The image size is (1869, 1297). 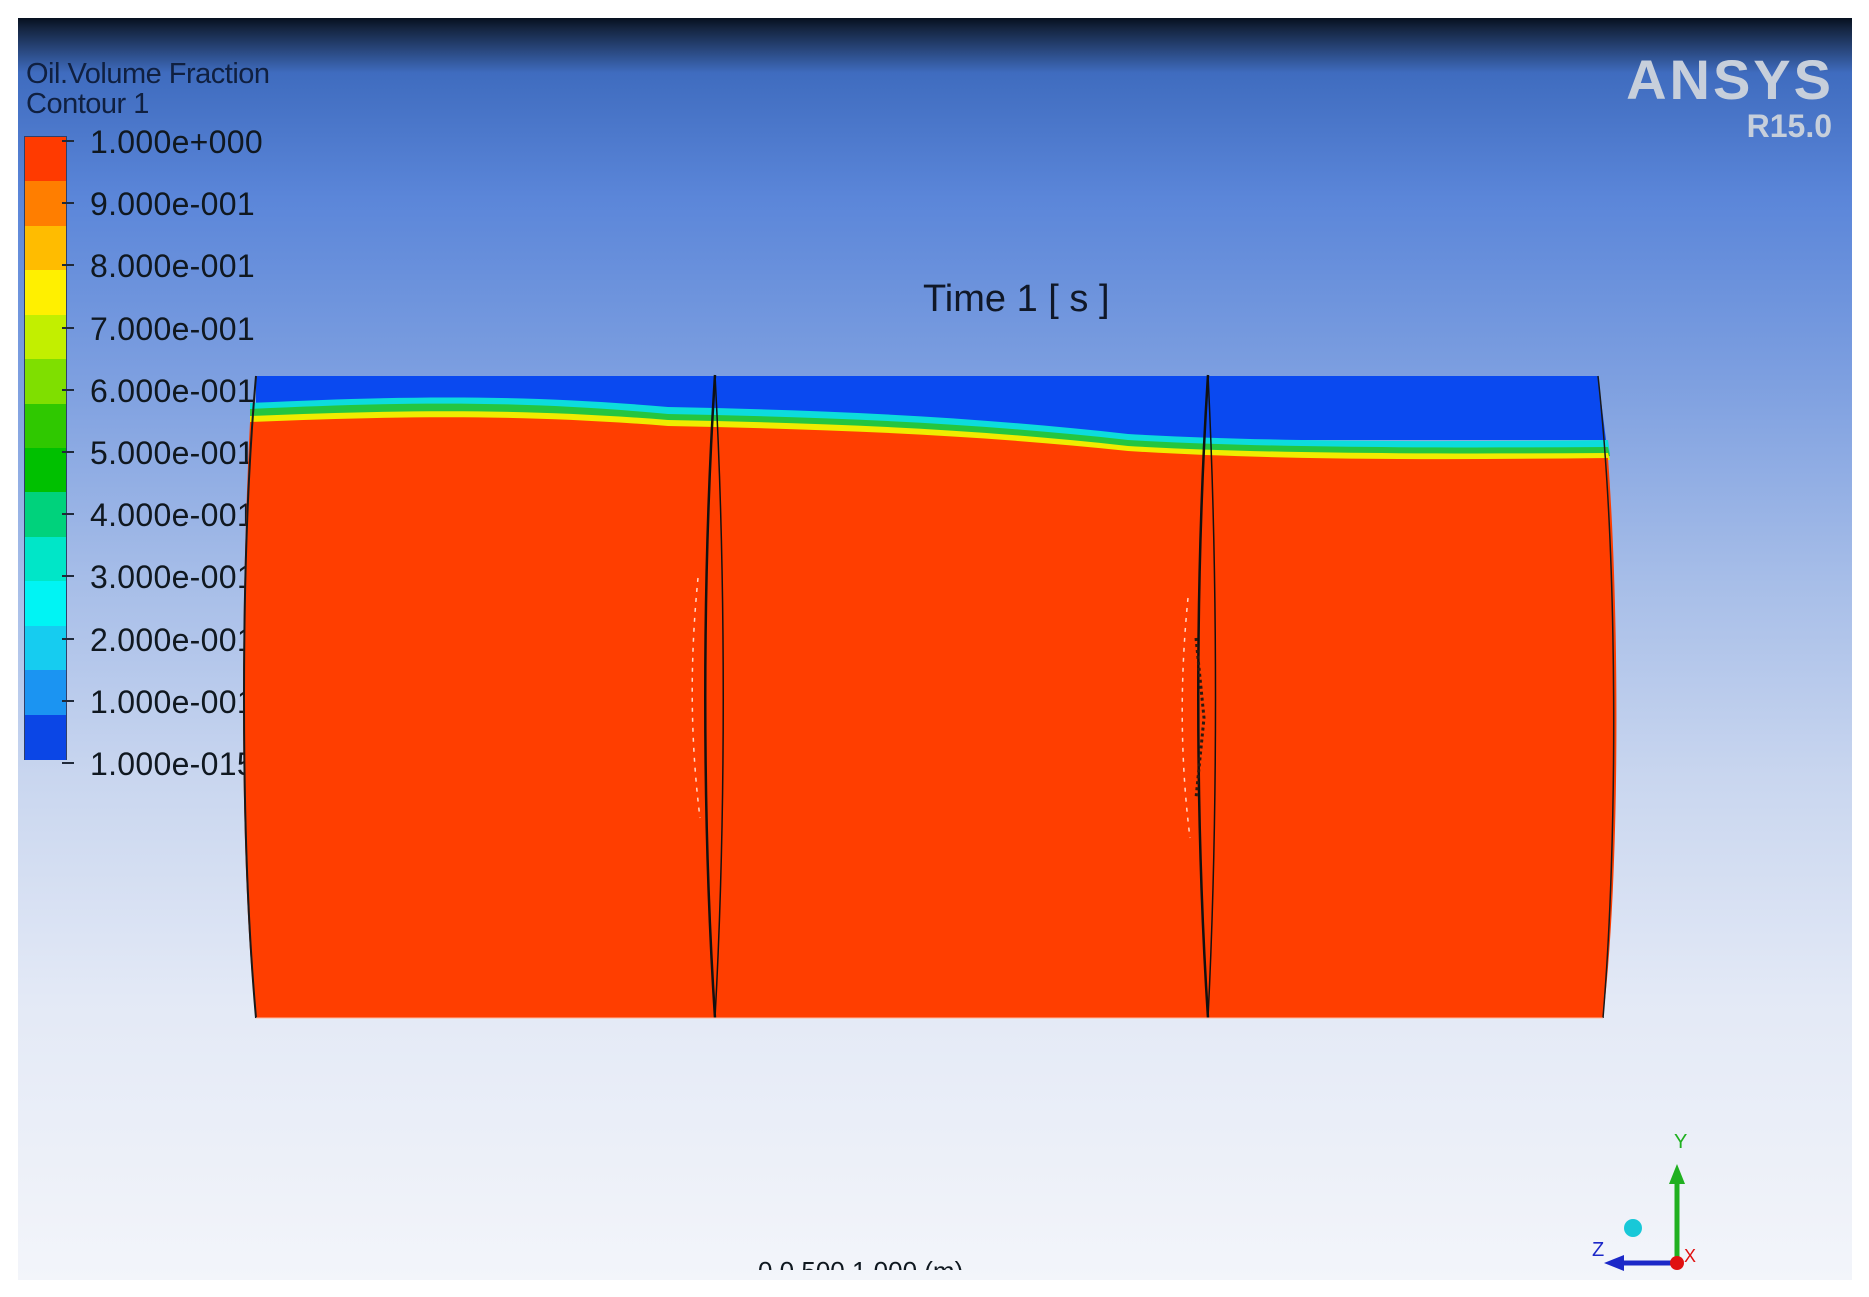 What do you see at coordinates (172, 639) in the screenshot?
I see `legend-tick-label: 2.000e-001` at bounding box center [172, 639].